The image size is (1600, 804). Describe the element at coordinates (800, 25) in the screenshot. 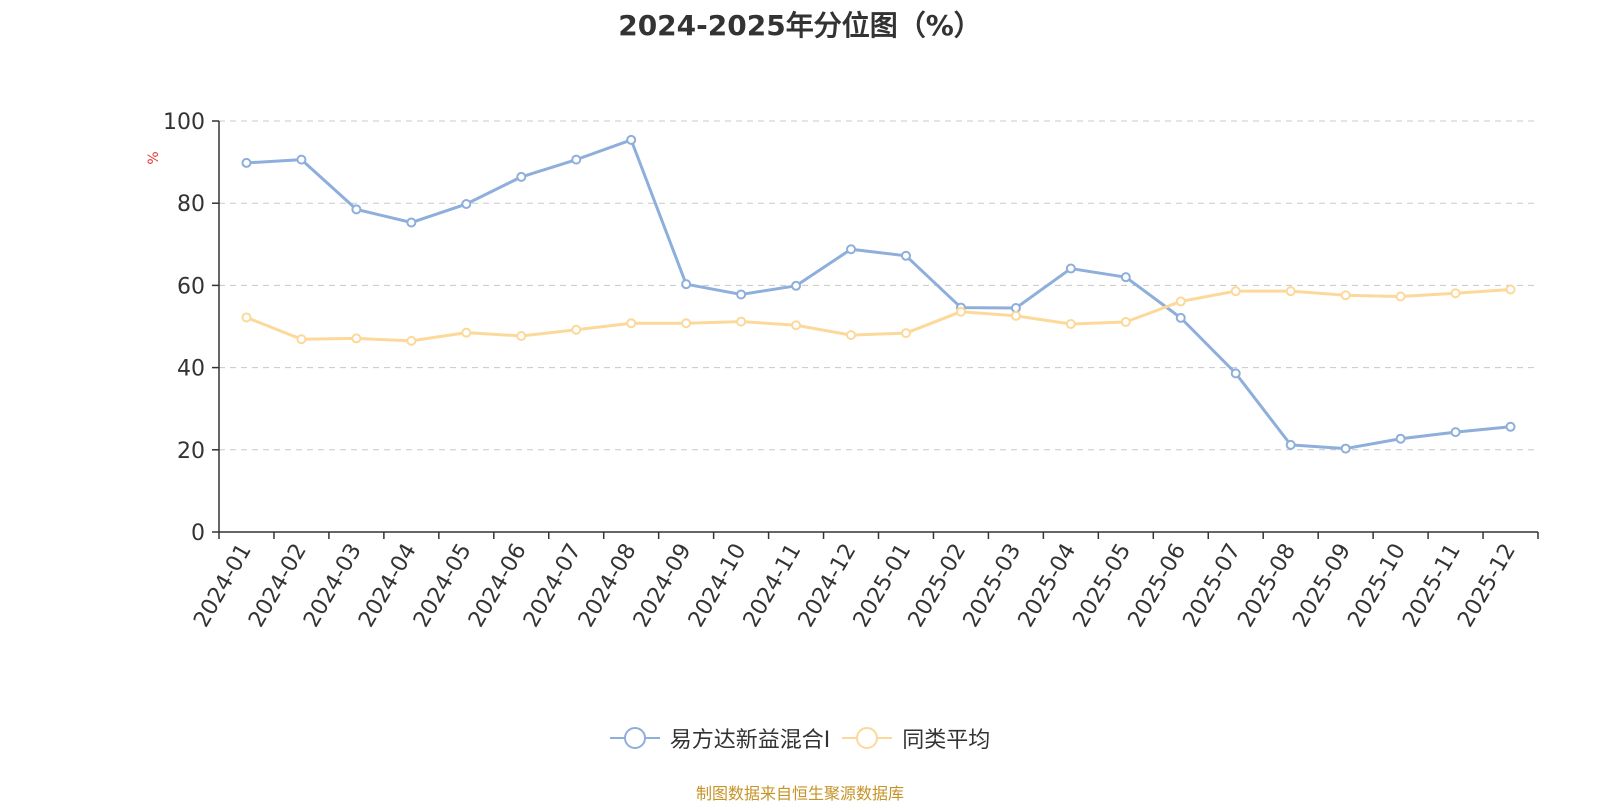

I see `chart-title: 2024-2025年分位图（%）` at that location.